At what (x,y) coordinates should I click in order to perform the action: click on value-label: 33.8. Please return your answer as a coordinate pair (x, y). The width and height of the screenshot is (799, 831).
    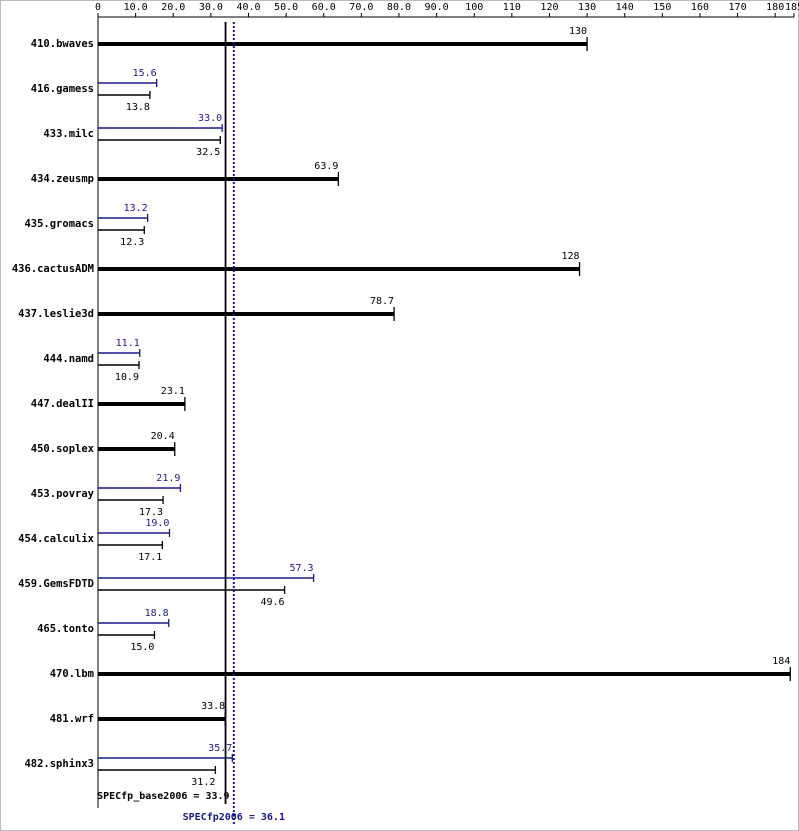
    Looking at the image, I should click on (213, 706).